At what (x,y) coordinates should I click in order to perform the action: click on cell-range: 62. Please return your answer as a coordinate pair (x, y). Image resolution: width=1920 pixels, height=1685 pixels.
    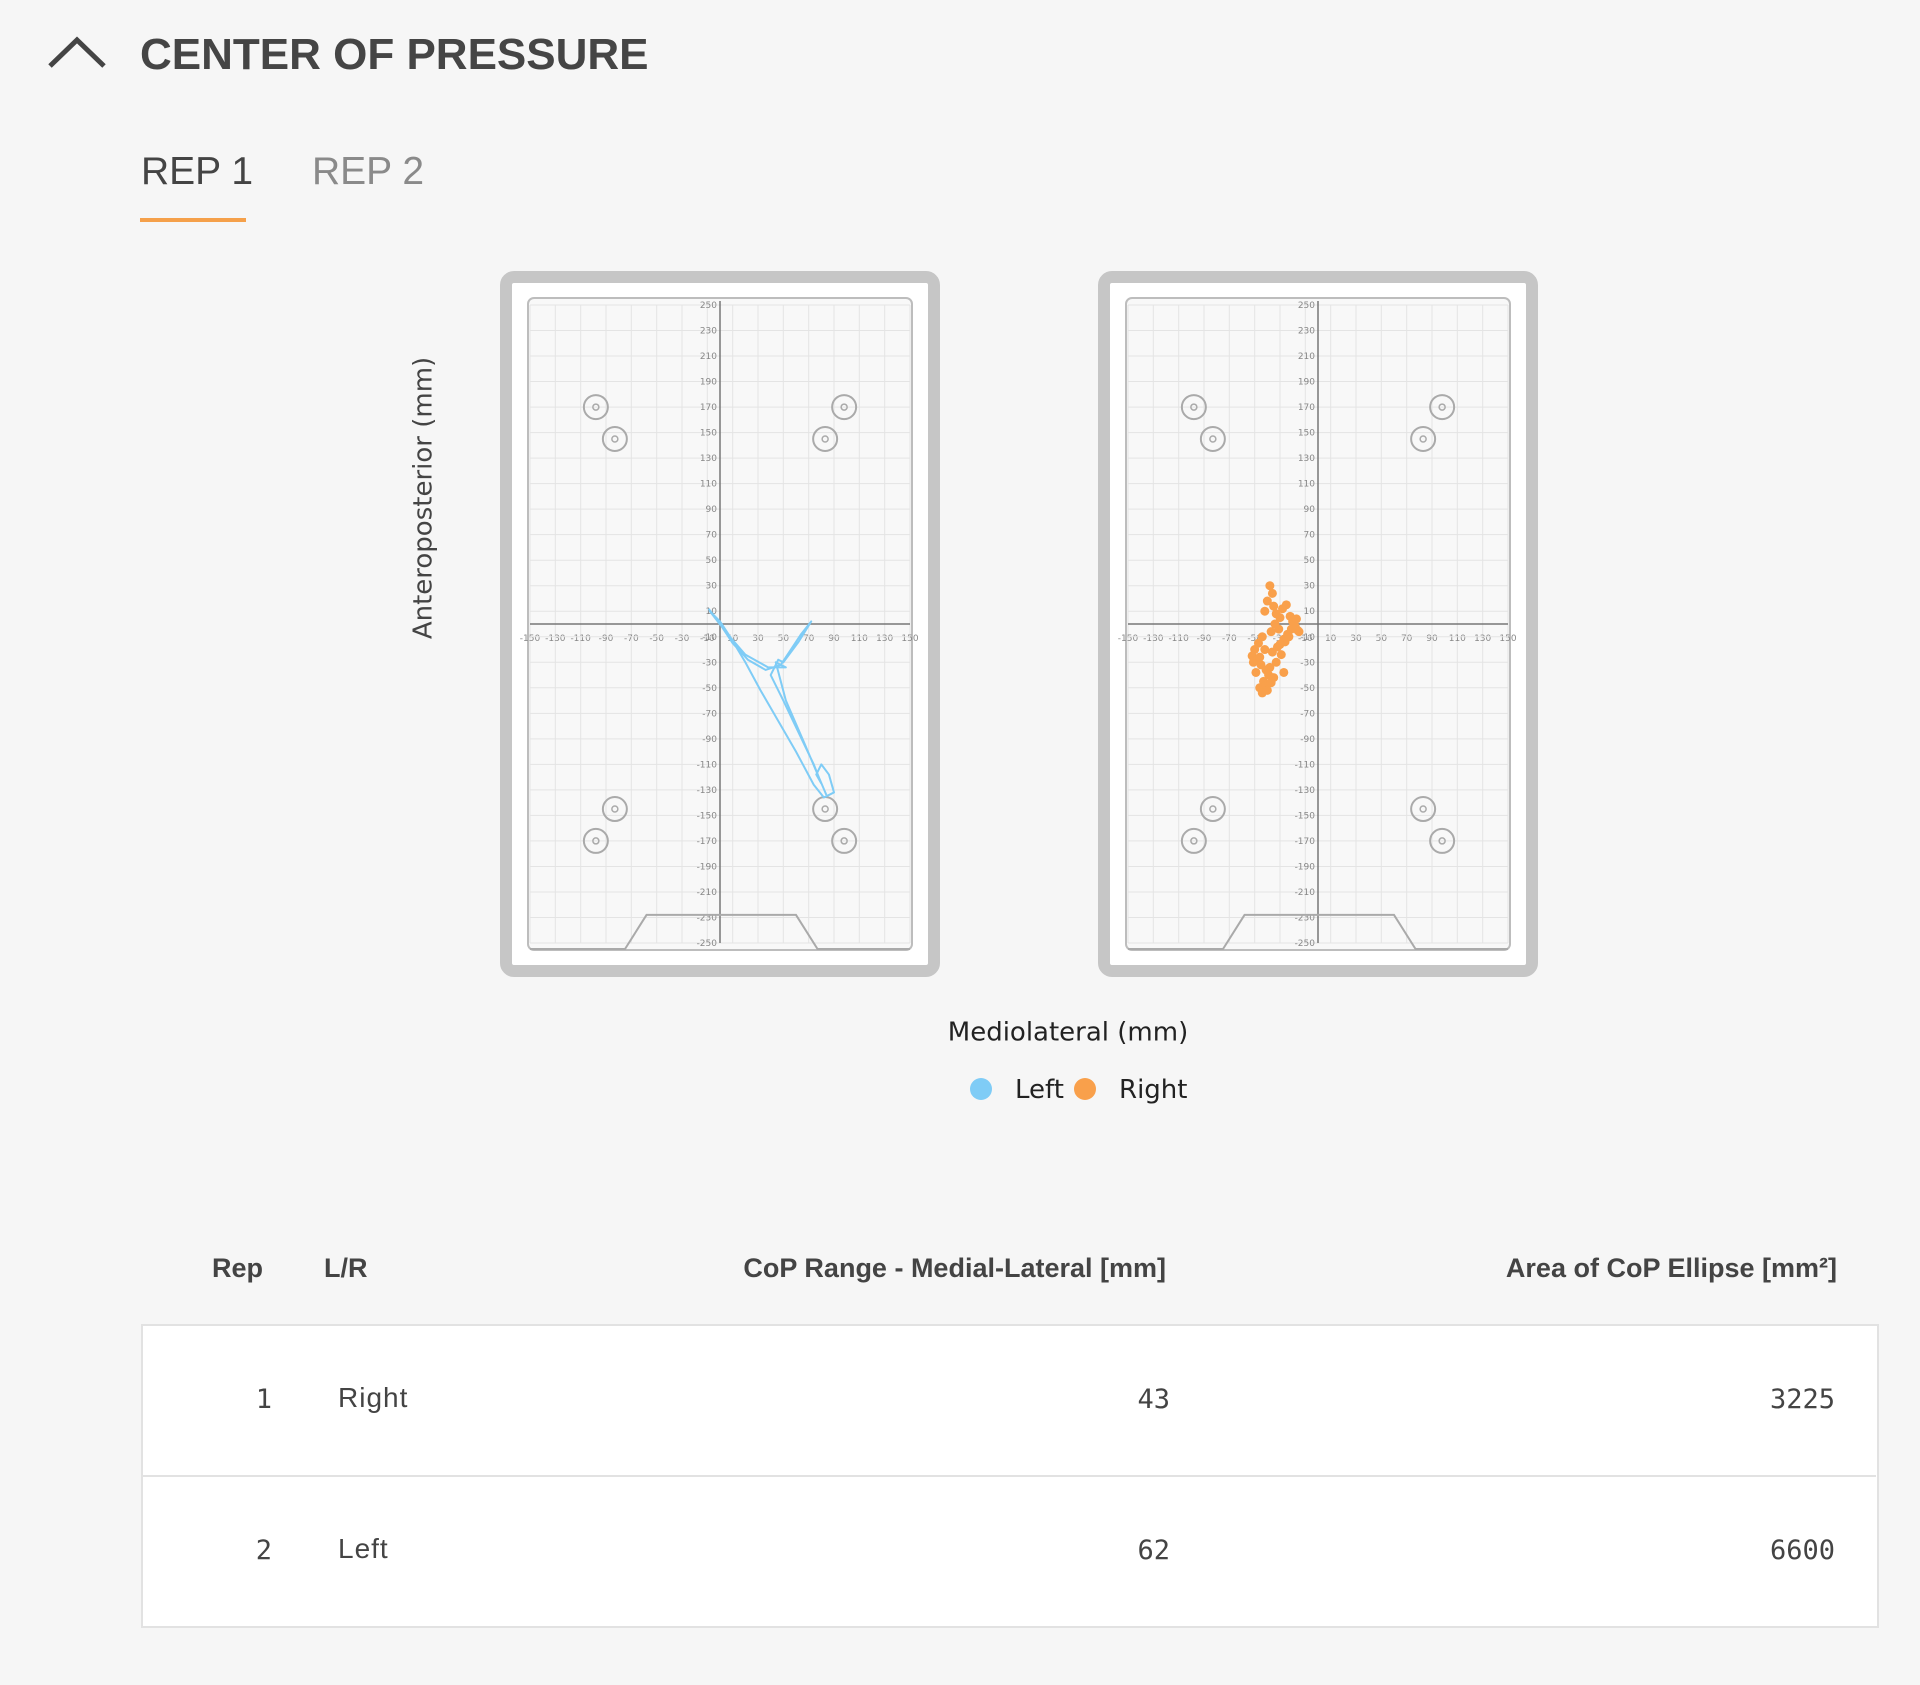
    Looking at the image, I should click on (1153, 1550).